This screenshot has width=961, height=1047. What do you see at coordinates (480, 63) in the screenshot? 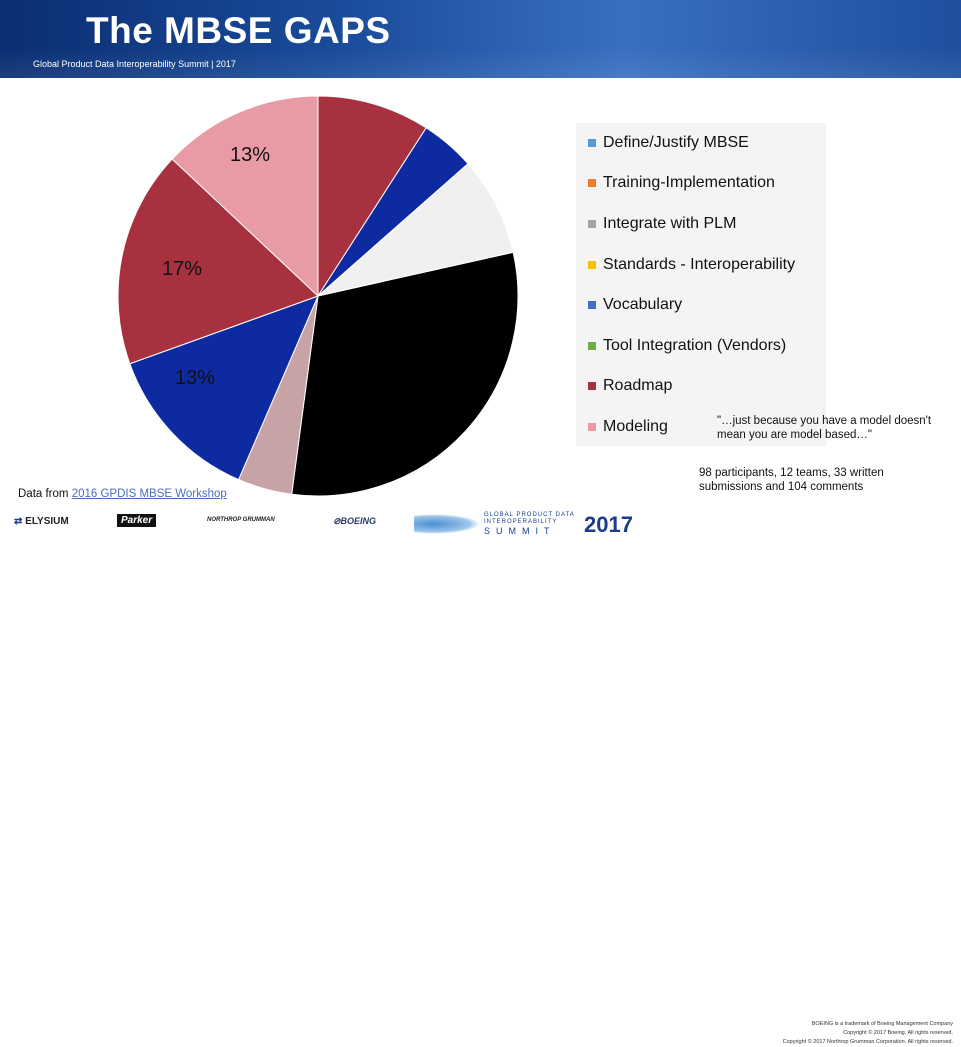
I see `header-glow` at bounding box center [480, 63].